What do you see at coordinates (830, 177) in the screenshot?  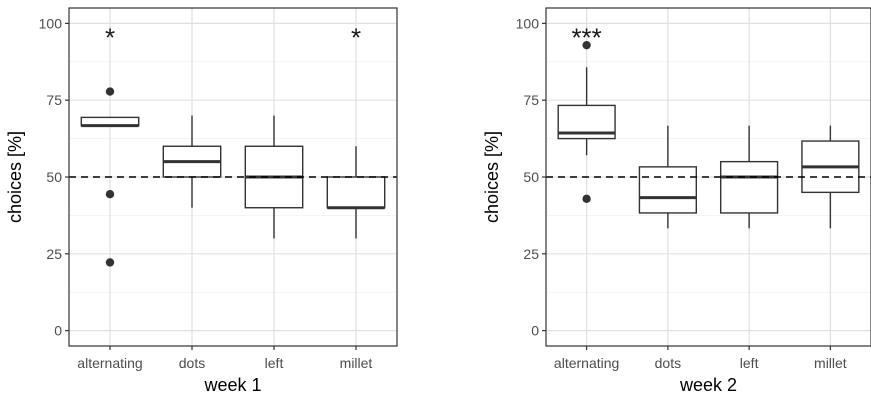 I see `box-millet` at bounding box center [830, 177].